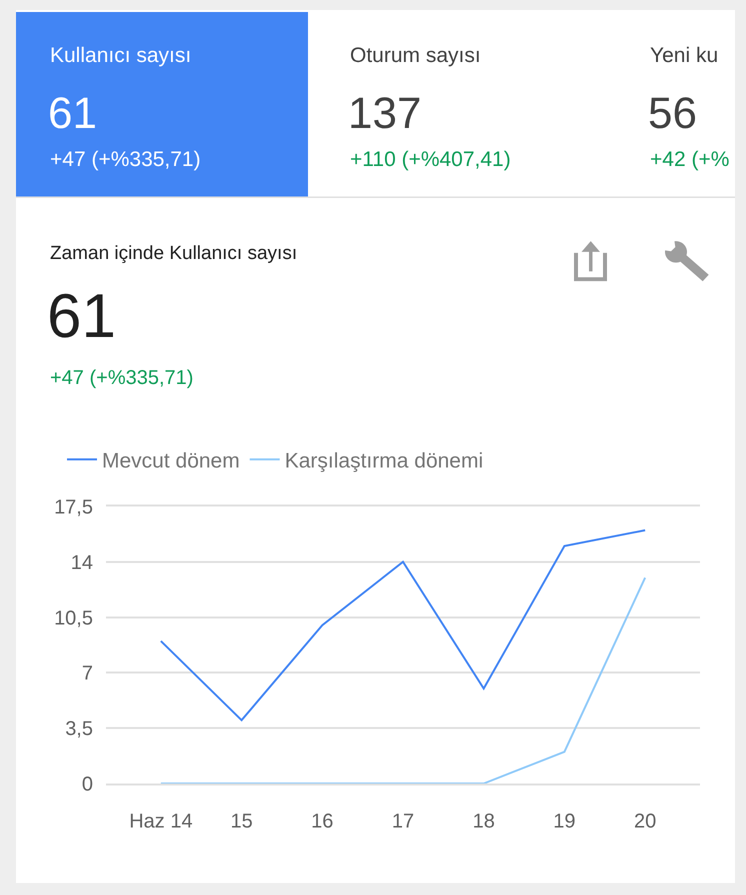 This screenshot has width=746, height=895. I want to click on x-tick-label: 16, so click(322, 821).